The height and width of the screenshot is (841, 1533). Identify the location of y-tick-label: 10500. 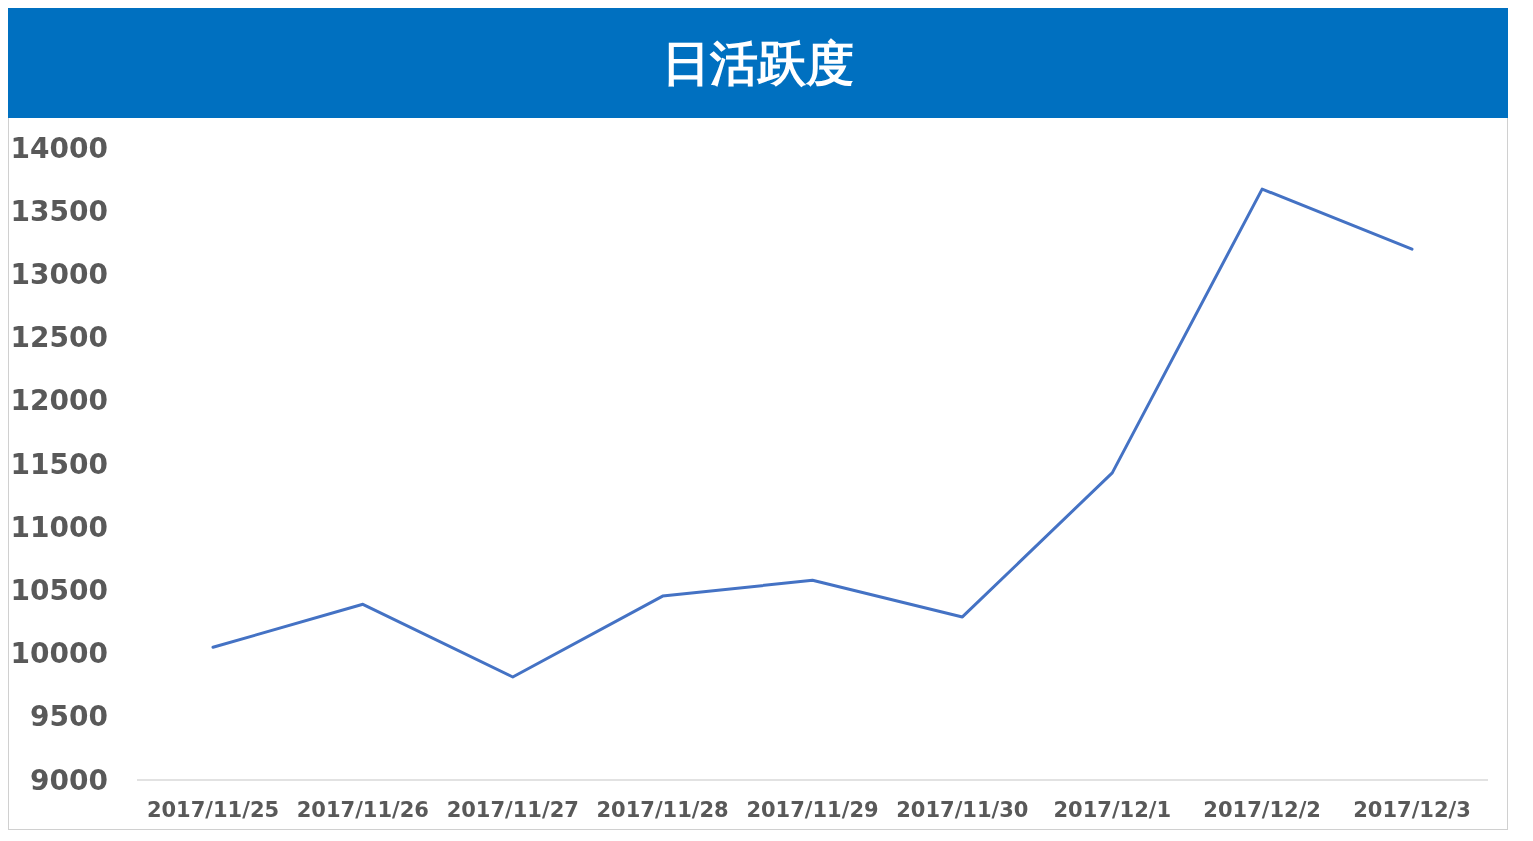
(59, 590).